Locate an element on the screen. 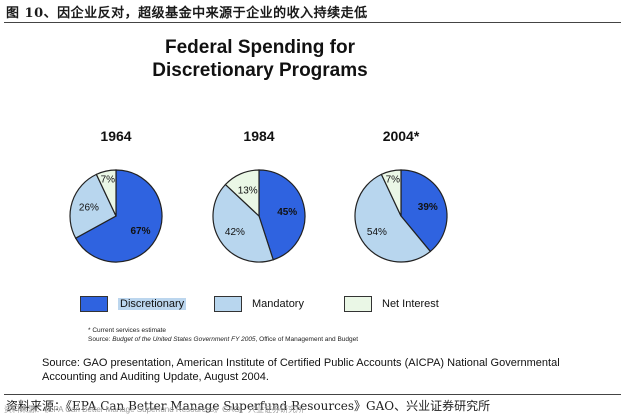 This screenshot has width=625, height=419. legend-label-net-interest: Net Interest is located at coordinates (410, 304).